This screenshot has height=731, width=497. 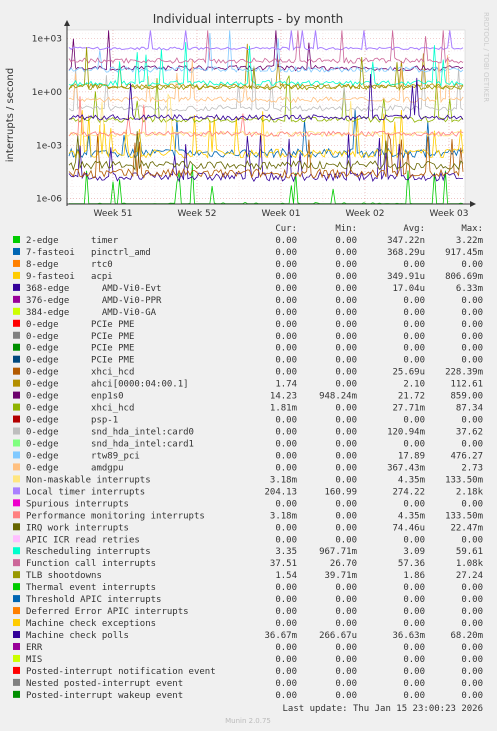 I want to click on legend-series-name: 0-edge ahci[0000:04:00.1], so click(x=107, y=385).